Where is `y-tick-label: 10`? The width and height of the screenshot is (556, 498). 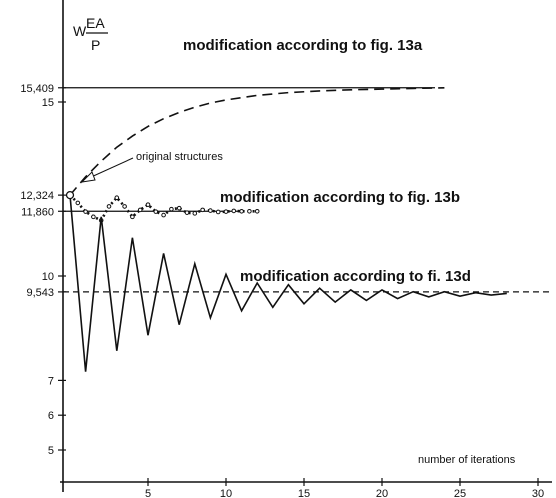
y-tick-label: 10 is located at coordinates (48, 277).